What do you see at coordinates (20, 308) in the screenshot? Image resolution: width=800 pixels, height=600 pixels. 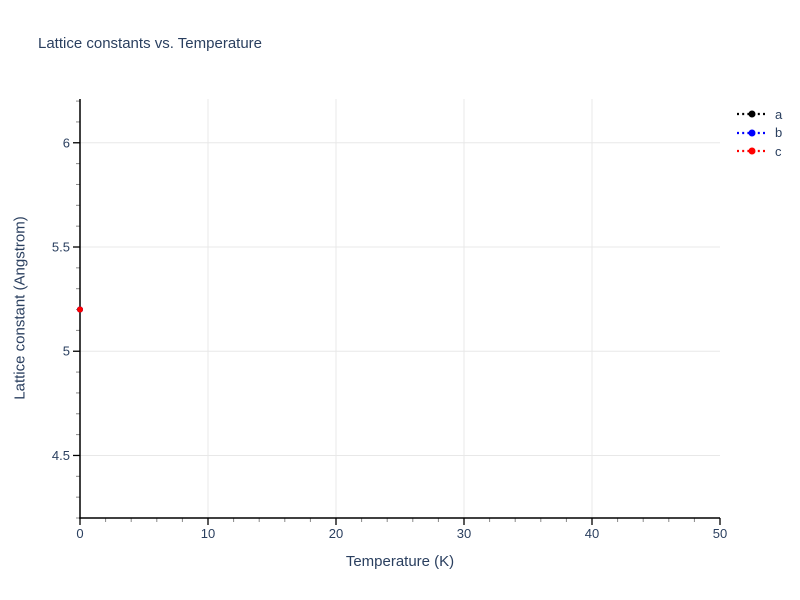 I see `y-axis-title: Lattice constant (Angstrom)` at bounding box center [20, 308].